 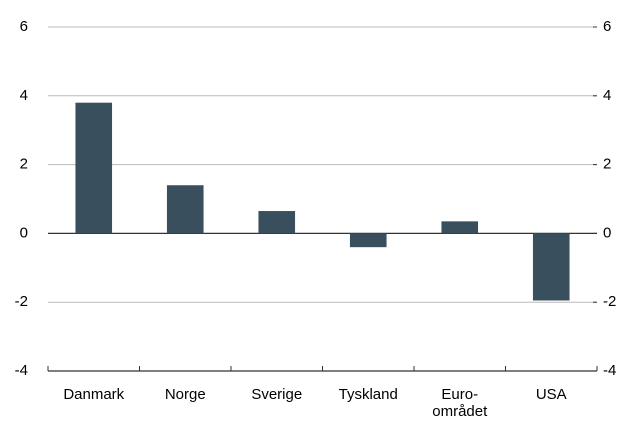 I want to click on x-tick-label: Danmark, so click(x=93, y=394).